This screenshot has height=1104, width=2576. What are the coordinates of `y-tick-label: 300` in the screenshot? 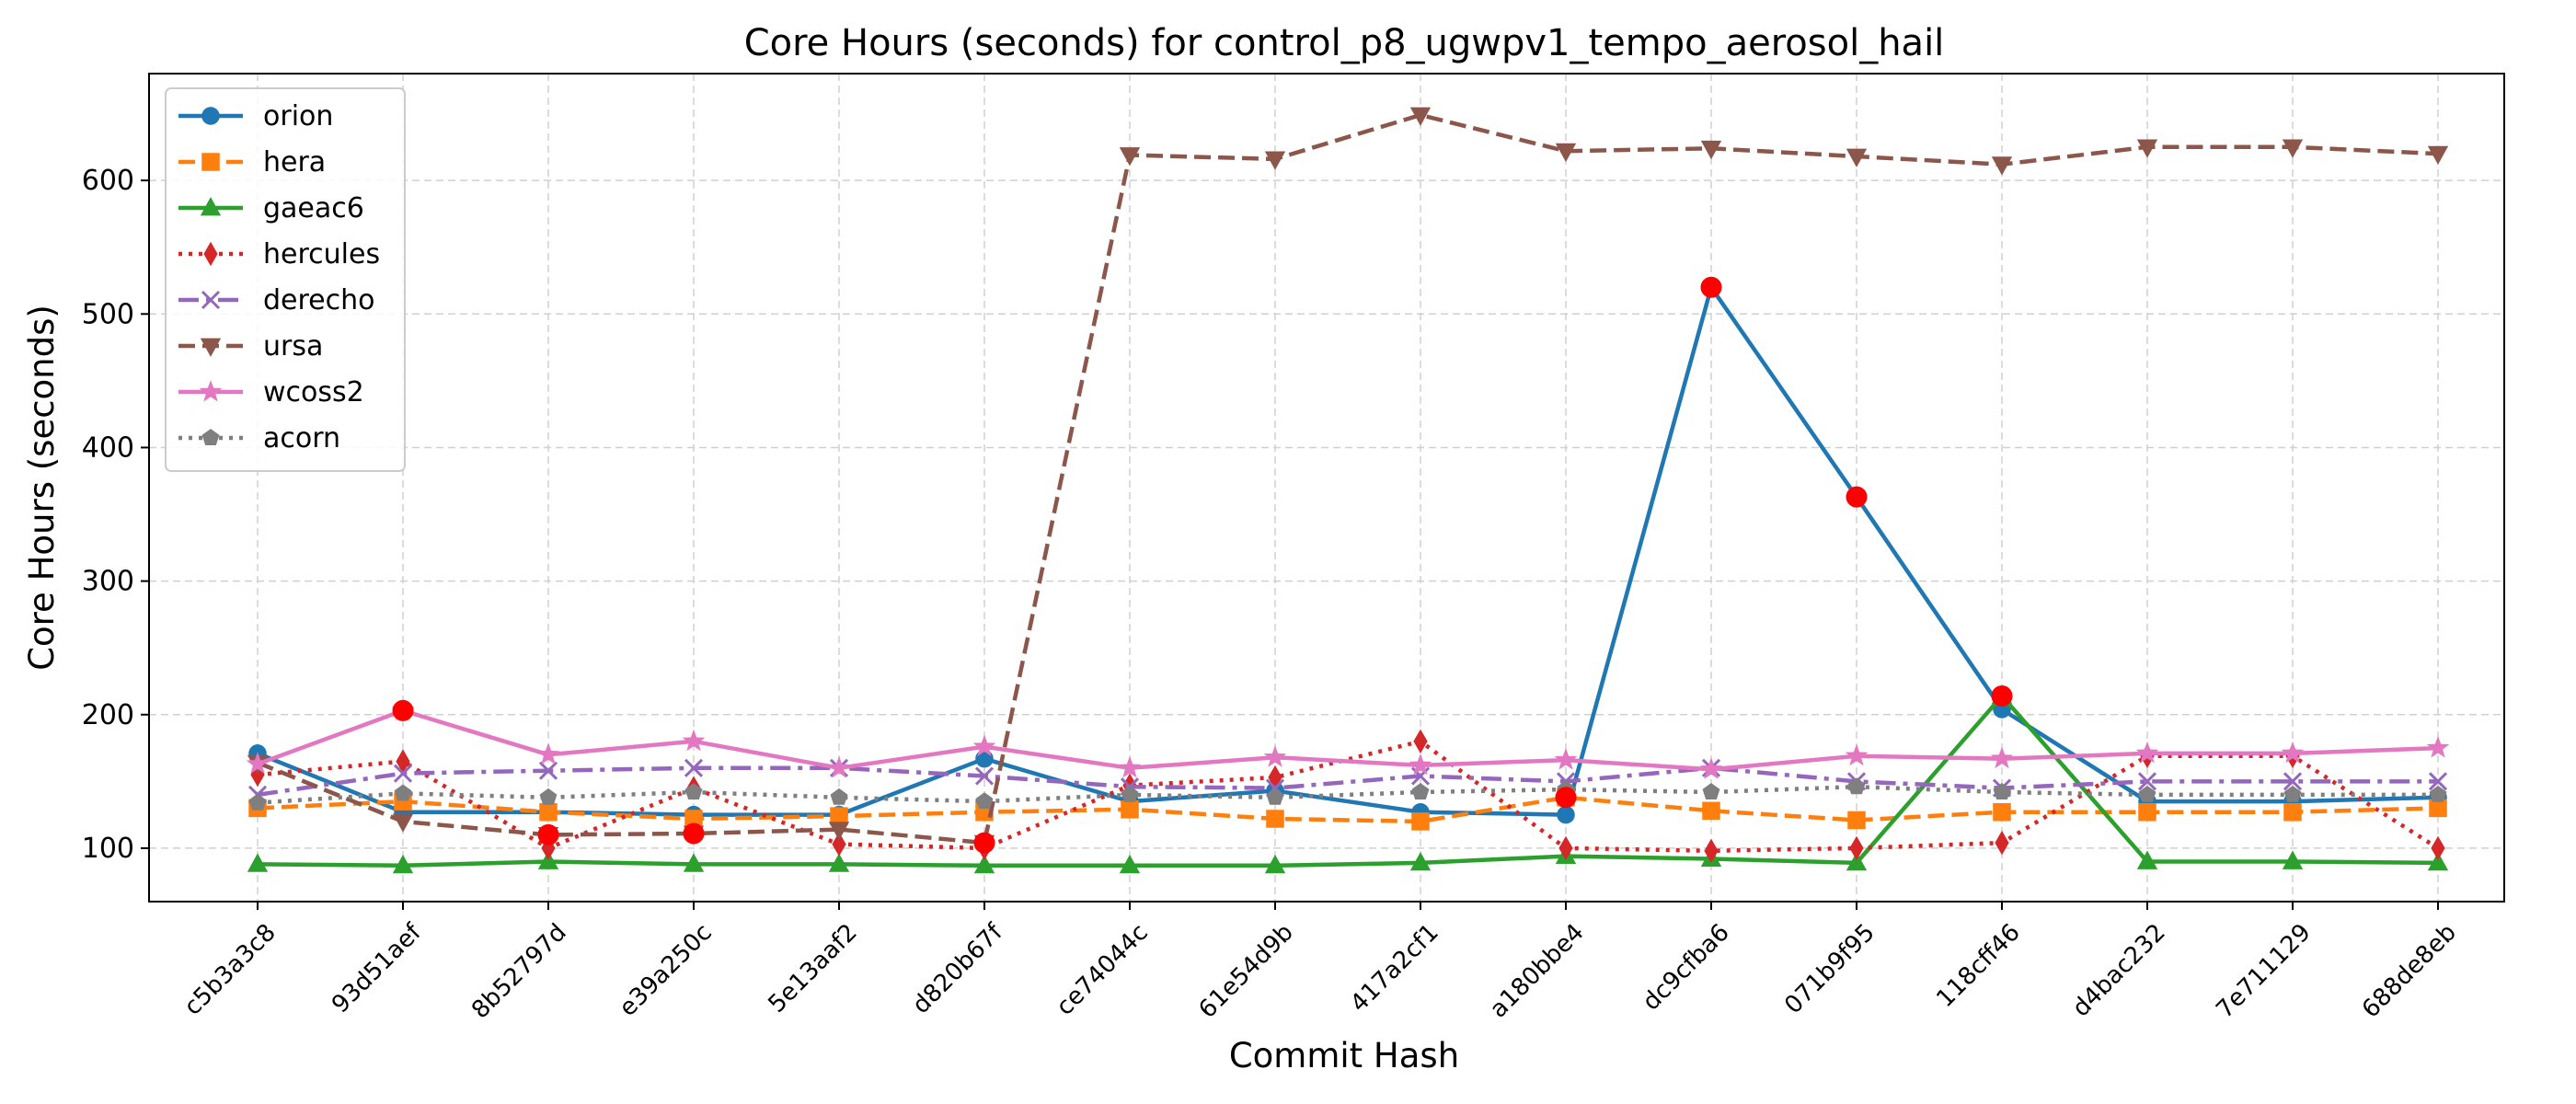 It's located at (108, 582).